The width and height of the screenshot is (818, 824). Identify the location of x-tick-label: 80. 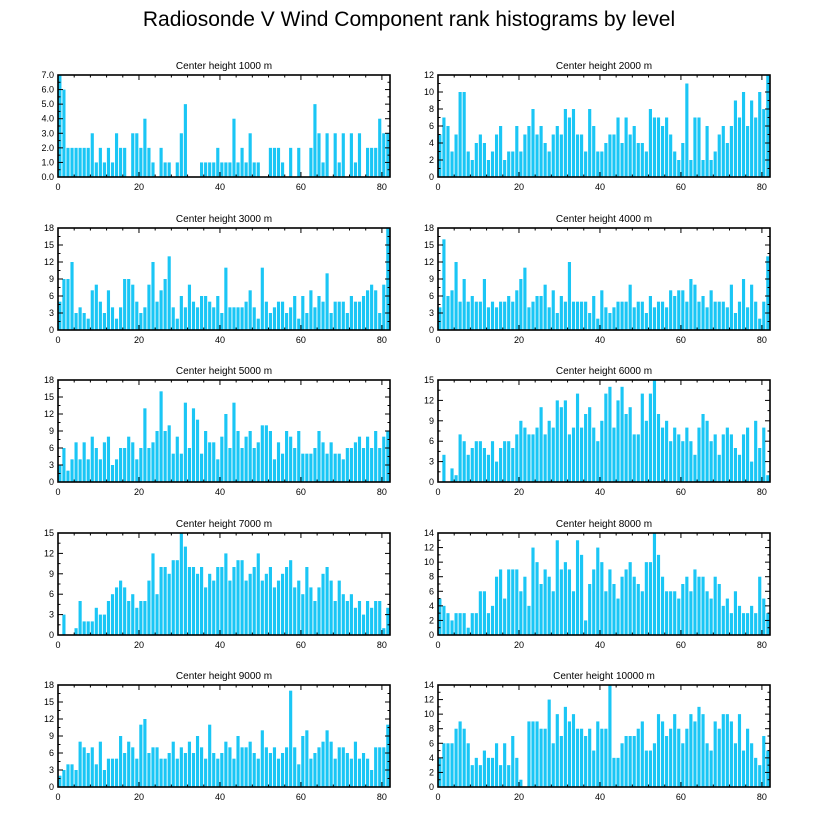
(382, 797).